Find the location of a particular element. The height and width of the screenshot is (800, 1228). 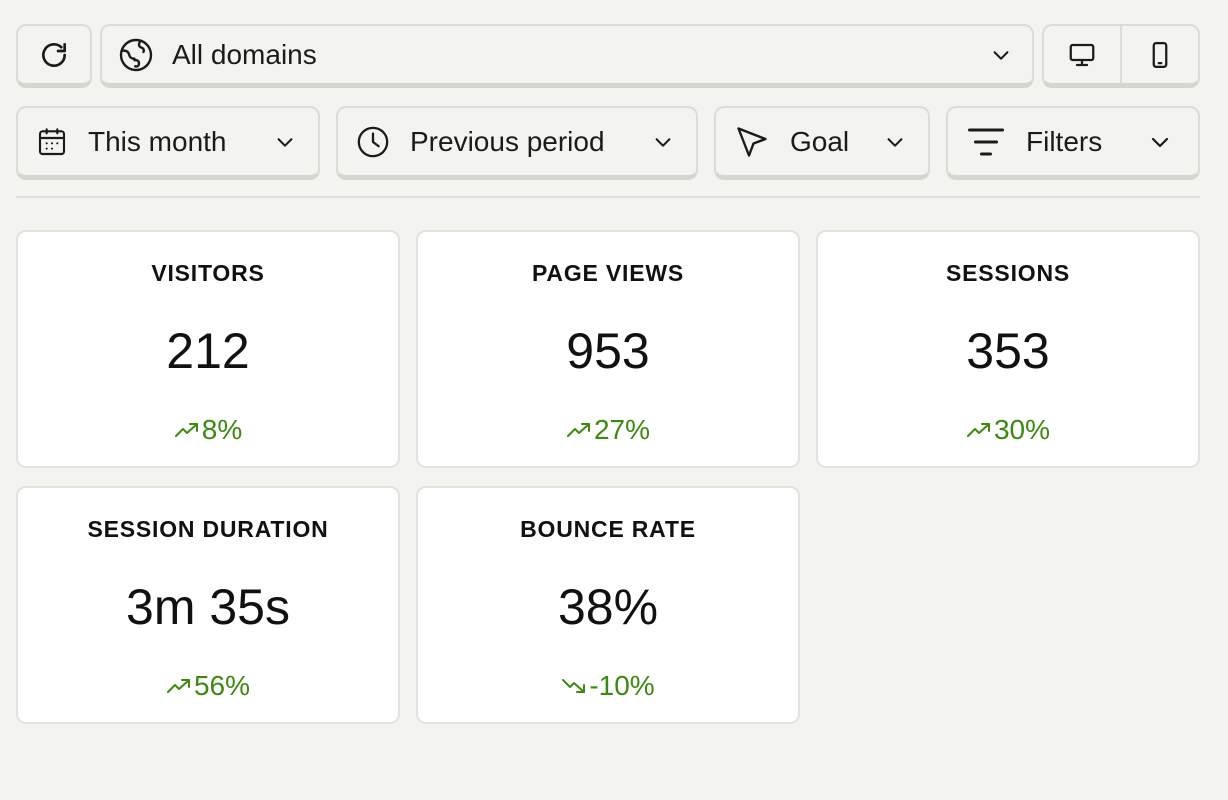

metric-title: SESSIONS is located at coordinates (1008, 273).